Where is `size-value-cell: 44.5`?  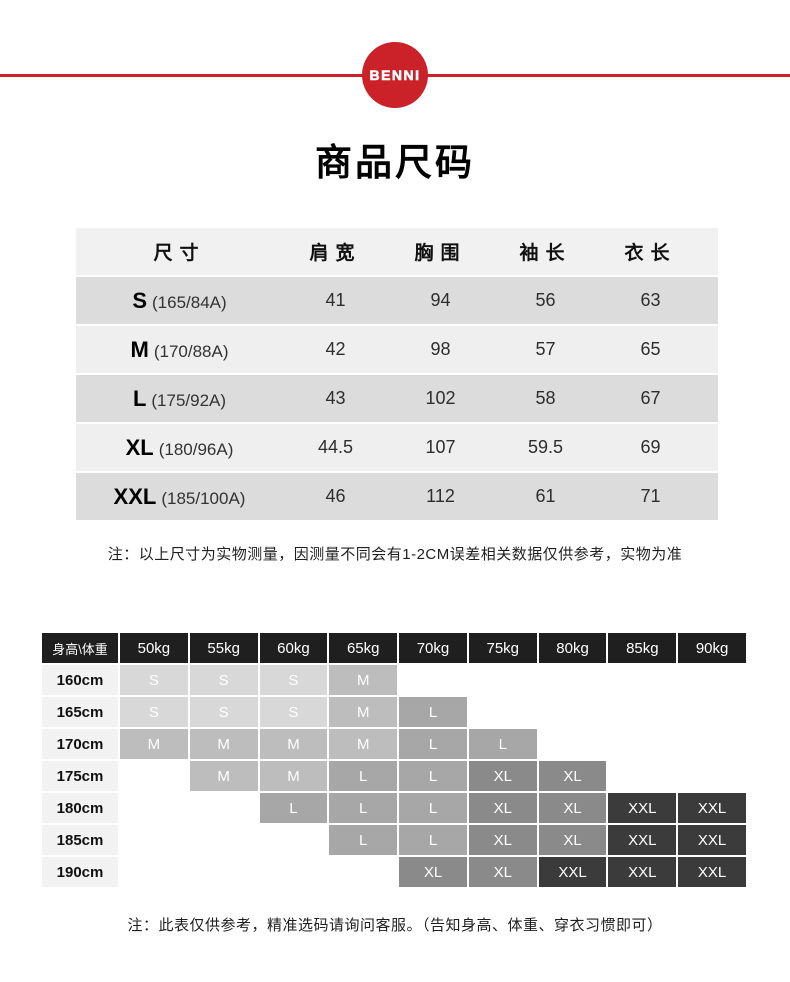
size-value-cell: 44.5 is located at coordinates (335, 447).